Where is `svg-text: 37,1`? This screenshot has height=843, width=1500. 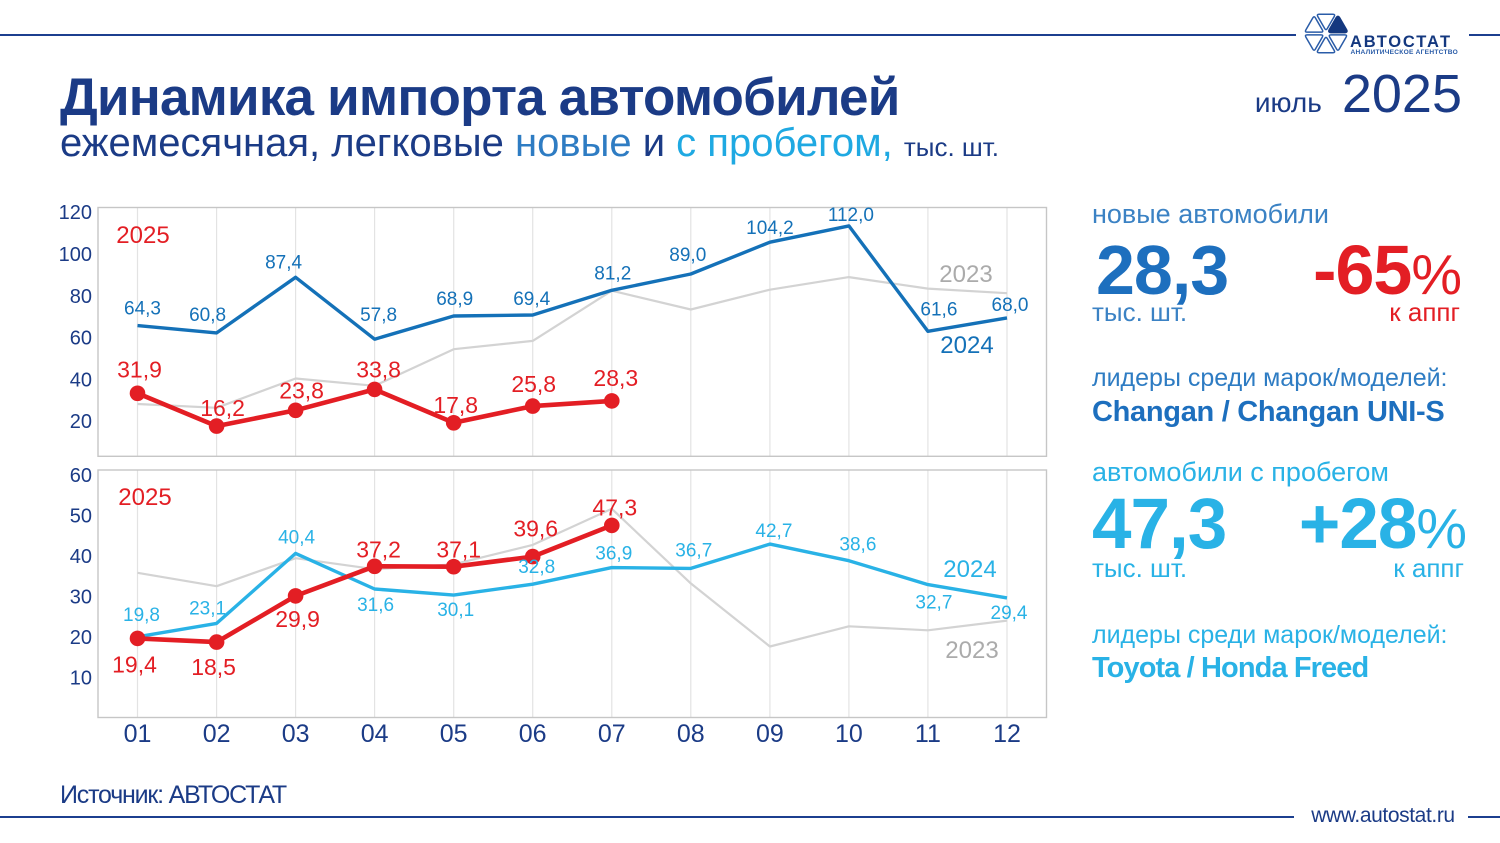
svg-text: 37,1 is located at coordinates (458, 550).